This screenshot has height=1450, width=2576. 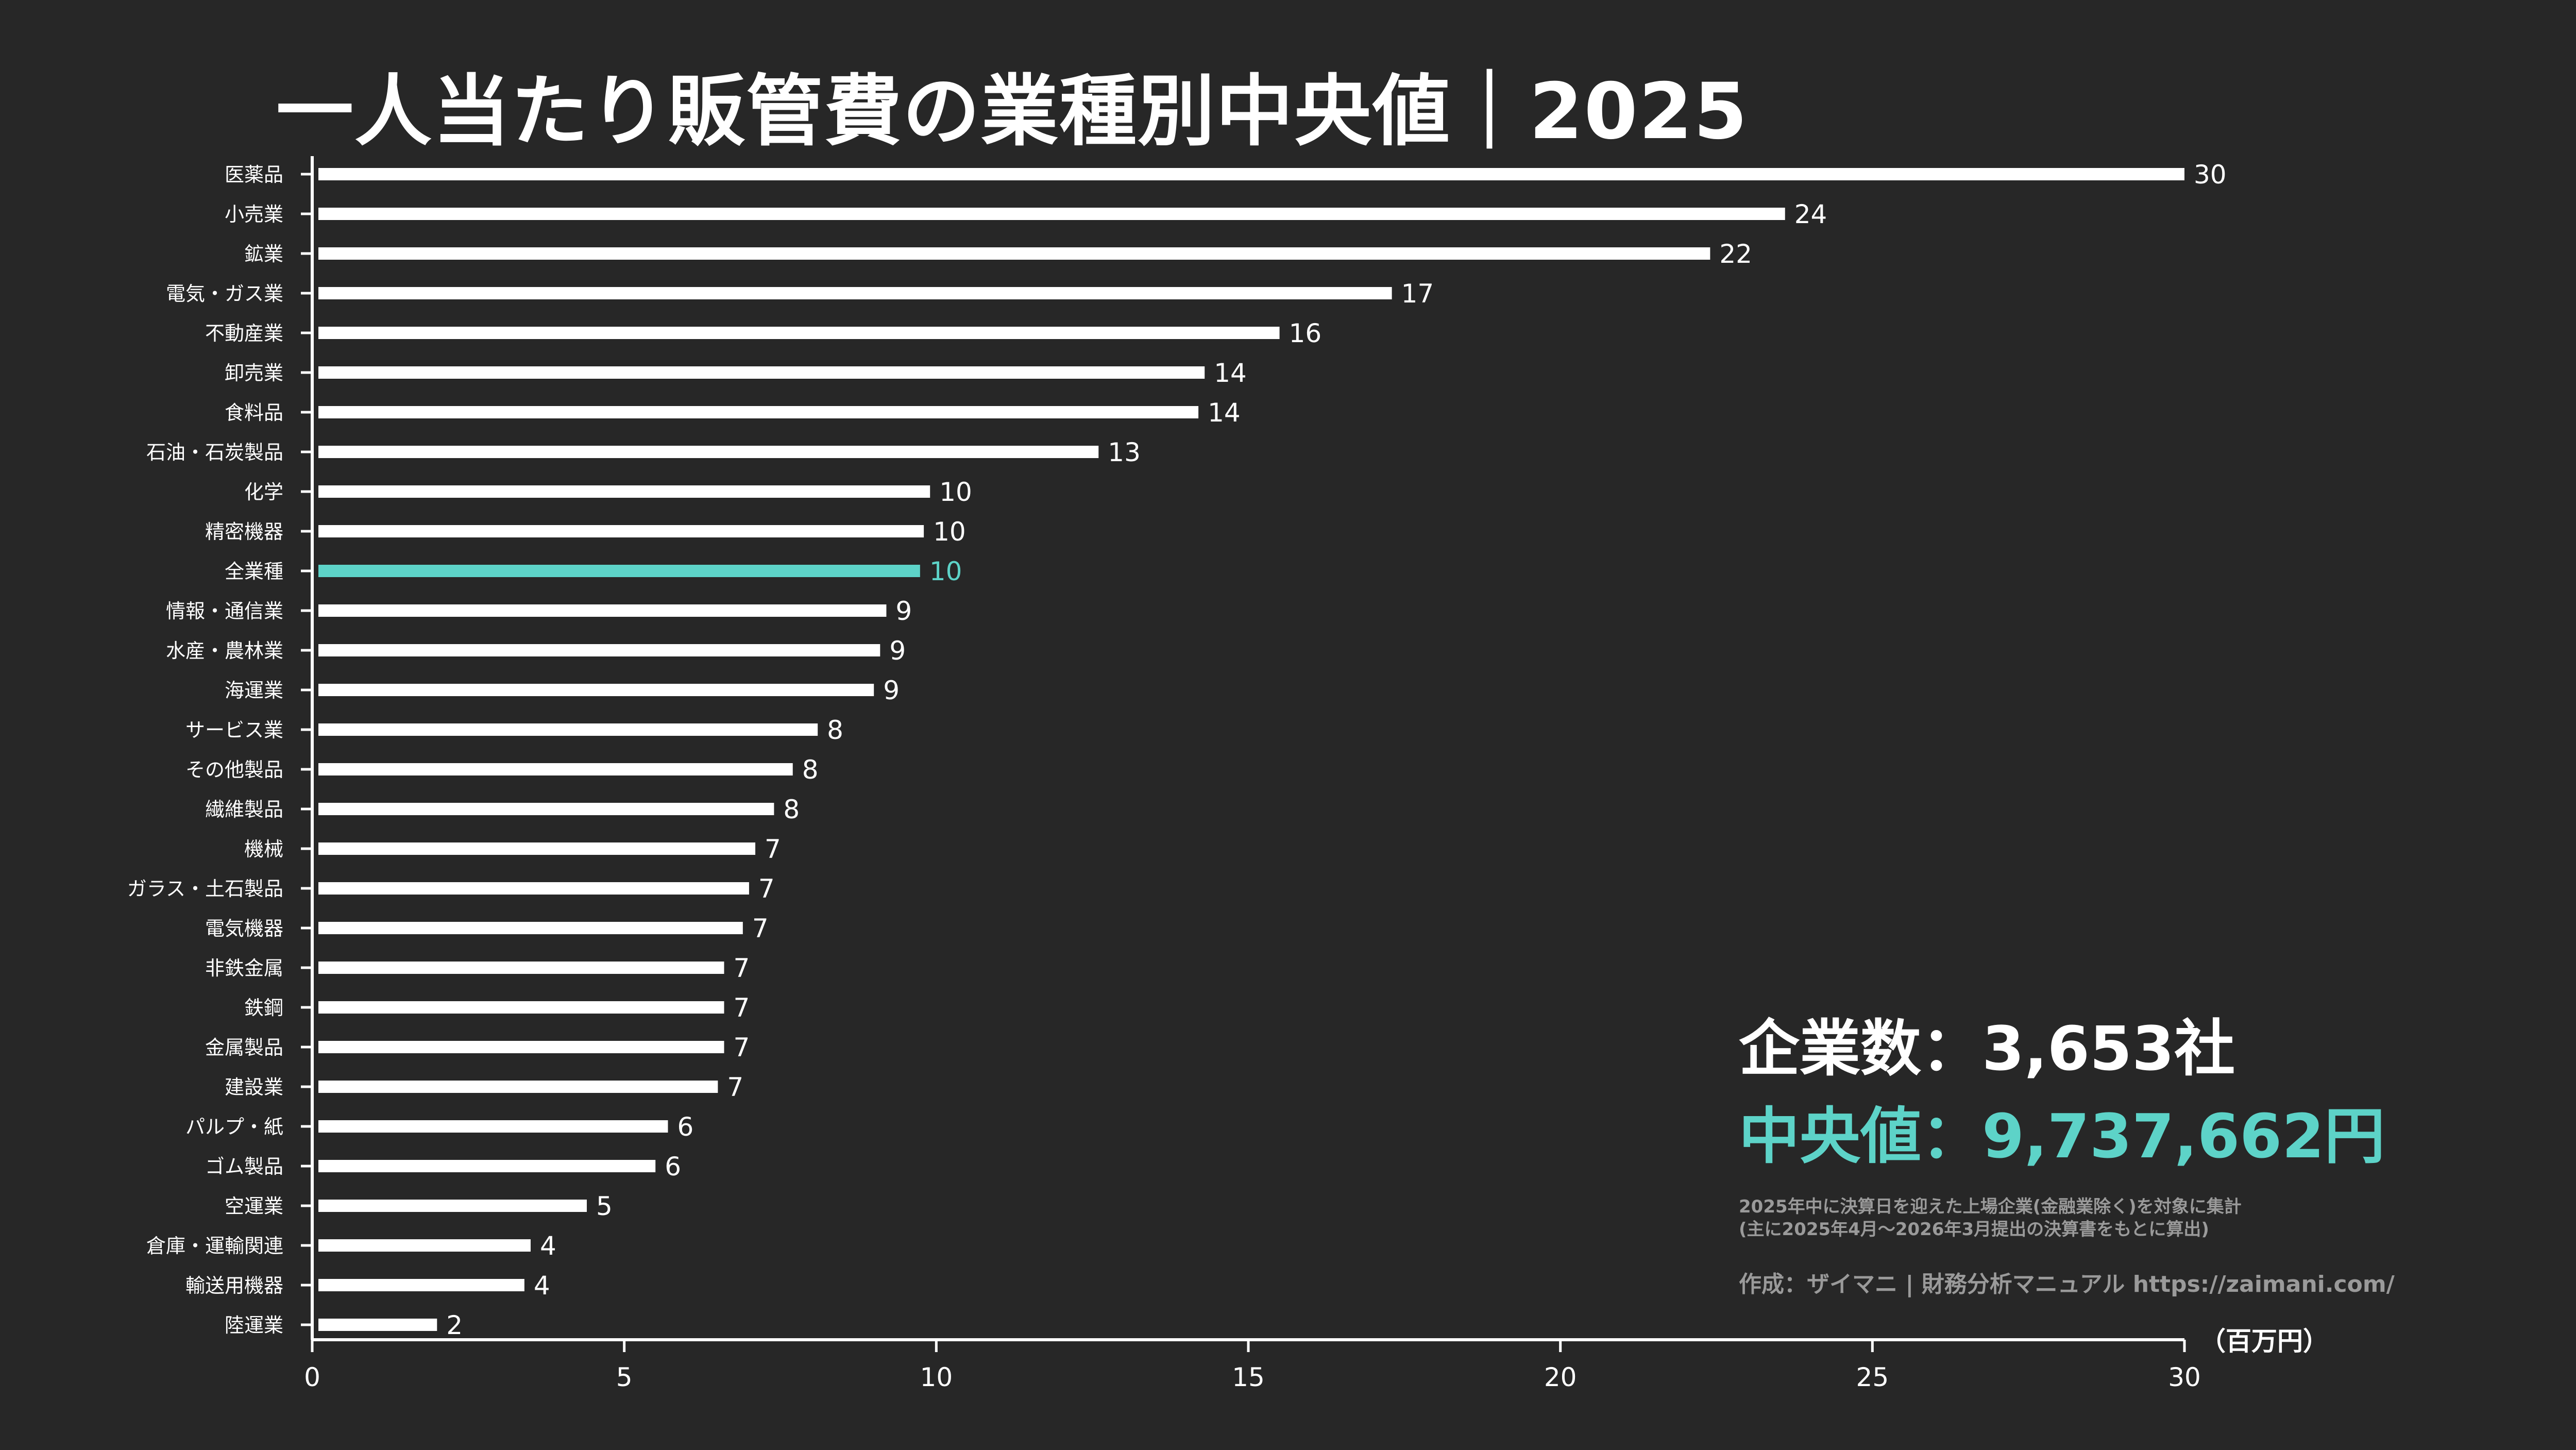 What do you see at coordinates (234, 730) in the screenshot?
I see `category-label: サービス業` at bounding box center [234, 730].